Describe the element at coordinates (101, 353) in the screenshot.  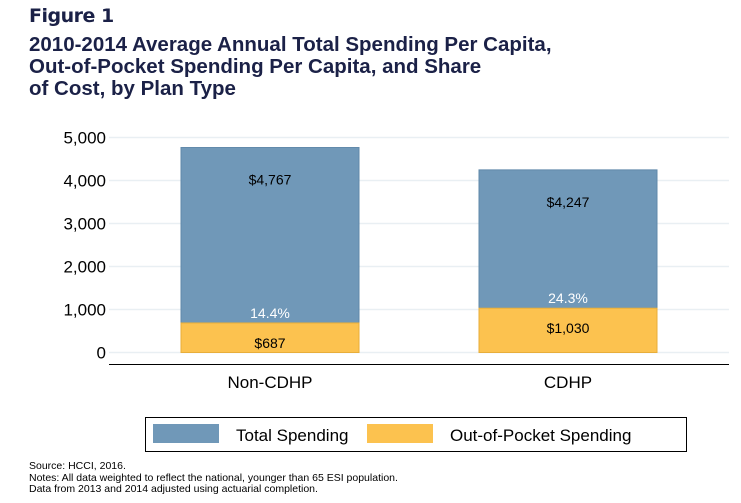
I see `y-tick-label: 0` at that location.